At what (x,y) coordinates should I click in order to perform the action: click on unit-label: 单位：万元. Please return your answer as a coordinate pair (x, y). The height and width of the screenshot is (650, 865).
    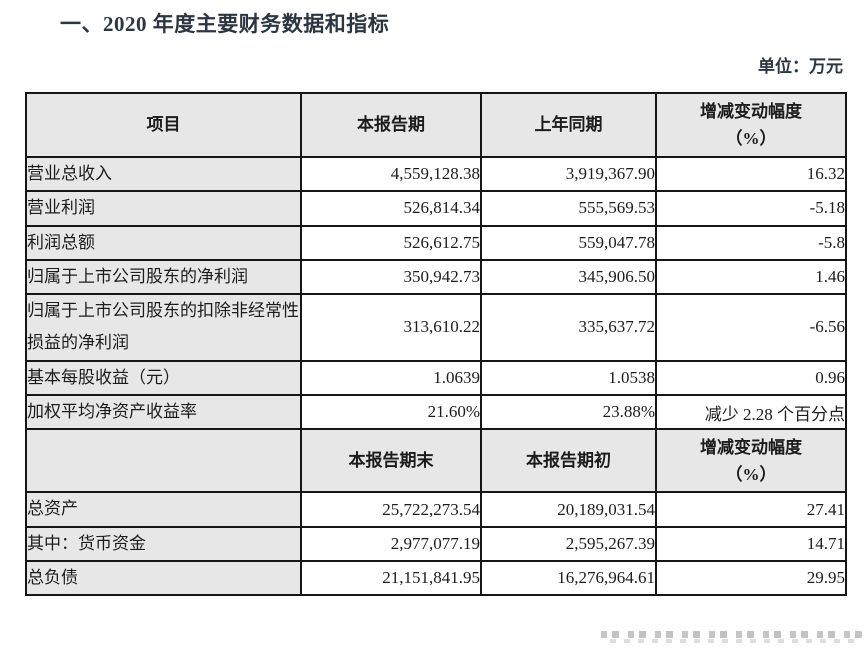
    Looking at the image, I should click on (800, 66).